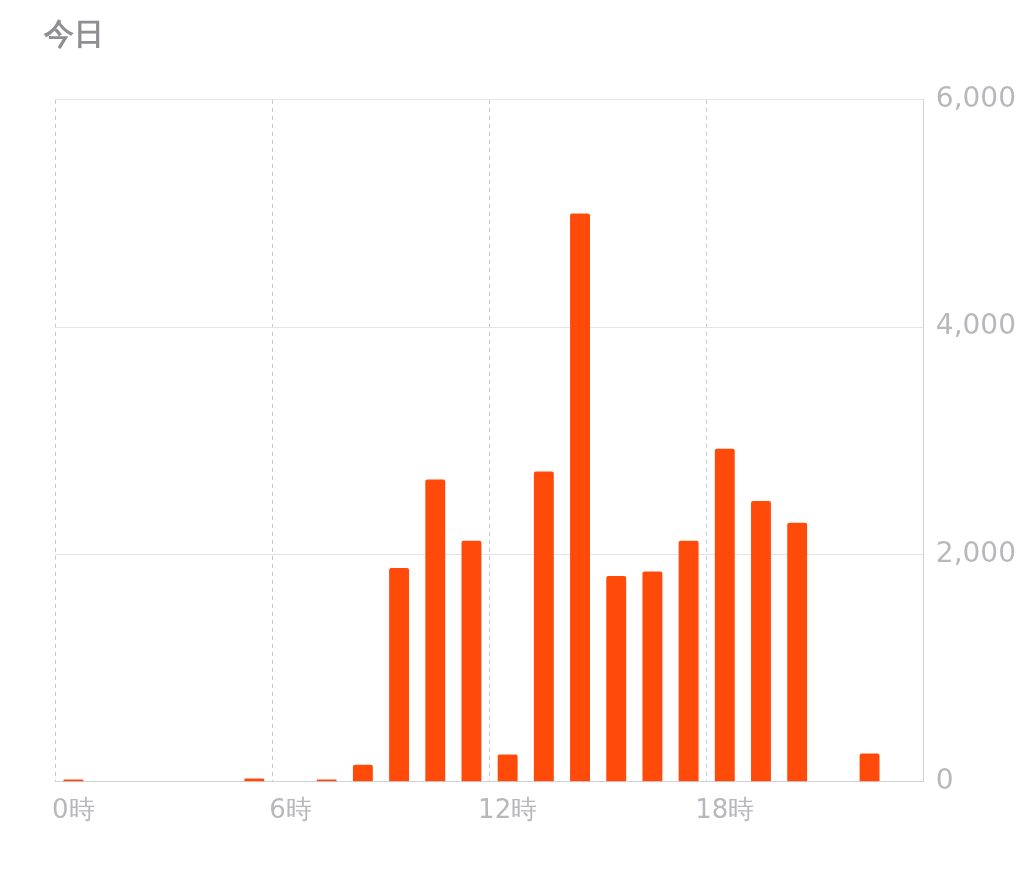  I want to click on x-tick-label: 18時, so click(725, 809).